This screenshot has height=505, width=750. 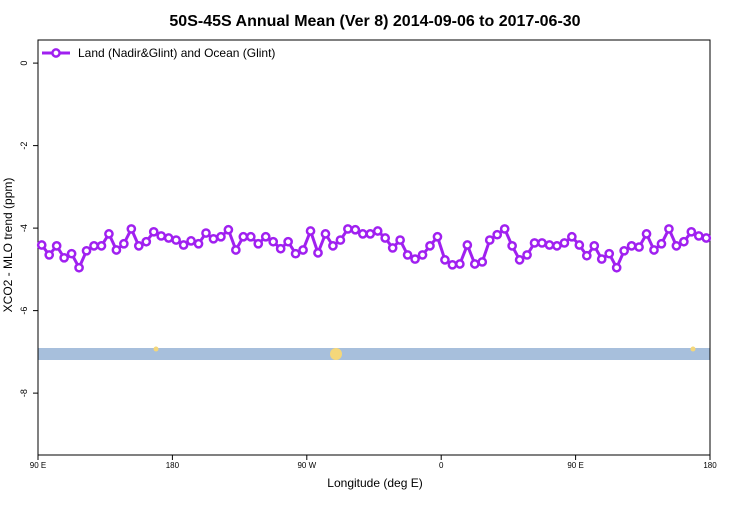 I want to click on x-tick-label: 180, so click(x=710, y=465).